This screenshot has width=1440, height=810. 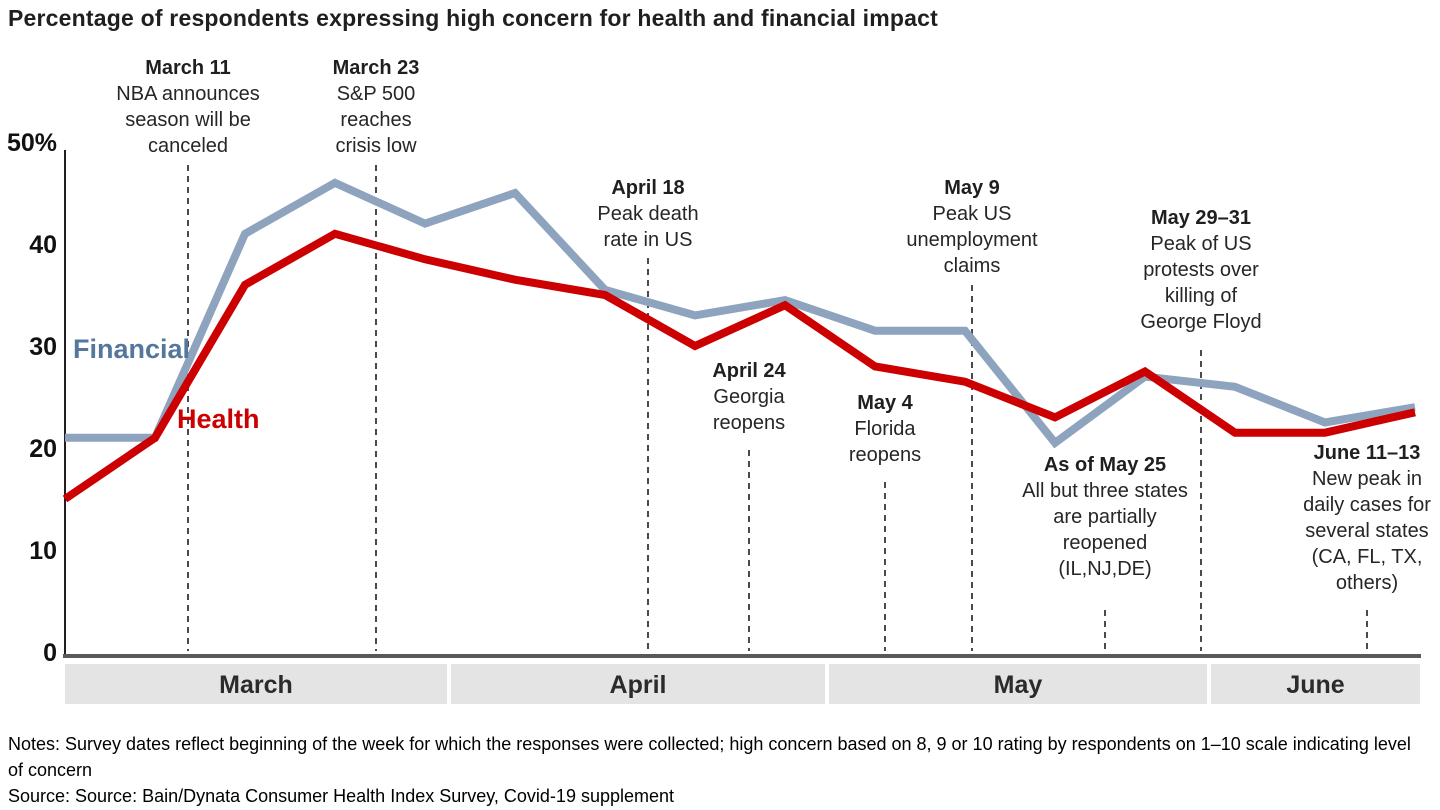 I want to click on event-annotation-text: canceled, so click(x=188, y=146).